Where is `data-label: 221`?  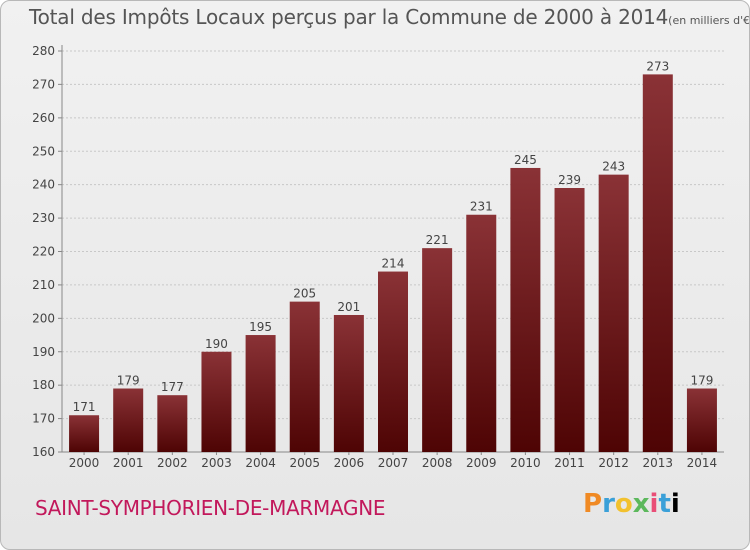 data-label: 221 is located at coordinates (437, 240).